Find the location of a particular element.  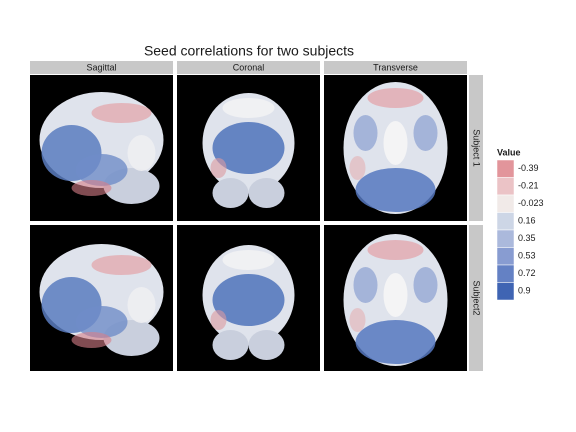

legend-label: 0.53 is located at coordinates (527, 256).